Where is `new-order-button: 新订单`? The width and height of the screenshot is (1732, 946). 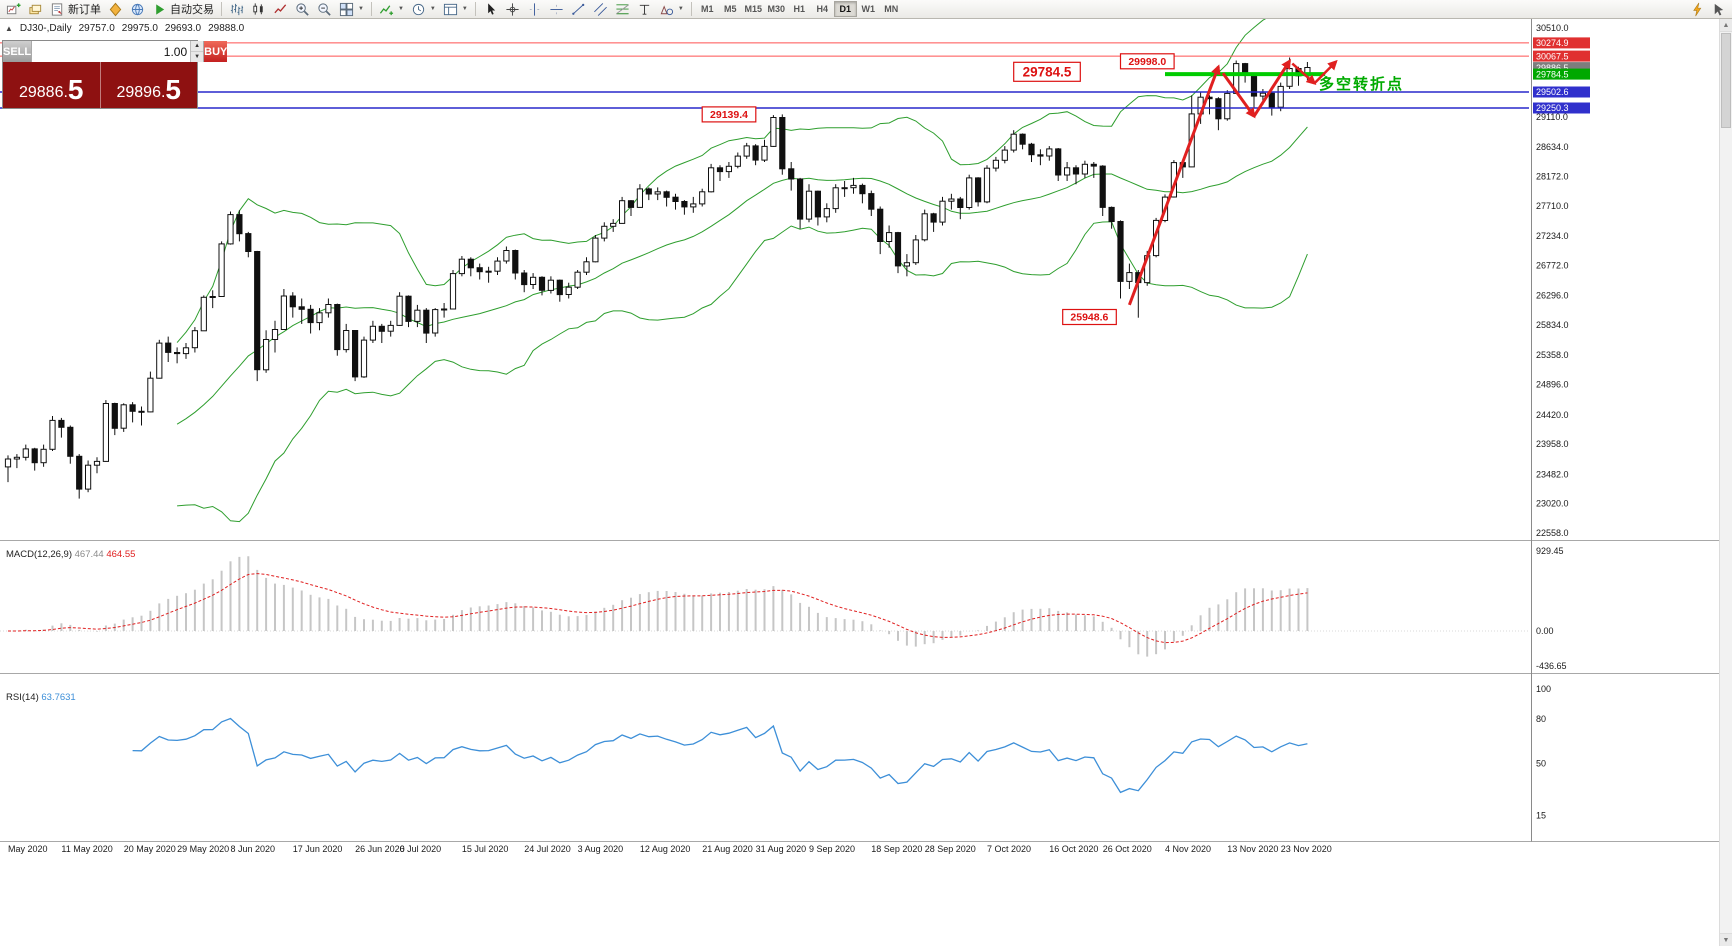 new-order-button: 新订单 is located at coordinates (75, 9).